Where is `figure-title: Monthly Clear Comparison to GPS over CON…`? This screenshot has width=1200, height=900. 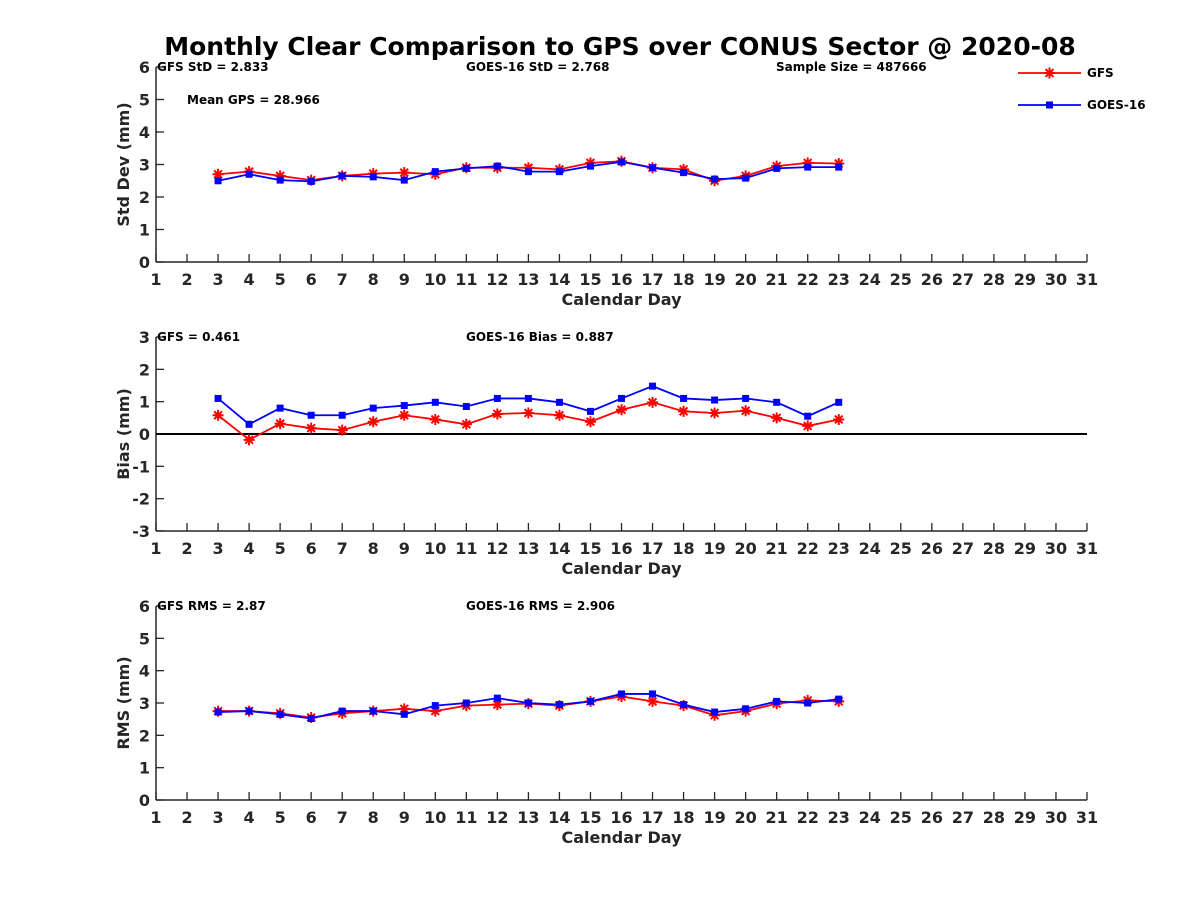 figure-title: Monthly Clear Comparison to GPS over CON… is located at coordinates (620, 46).